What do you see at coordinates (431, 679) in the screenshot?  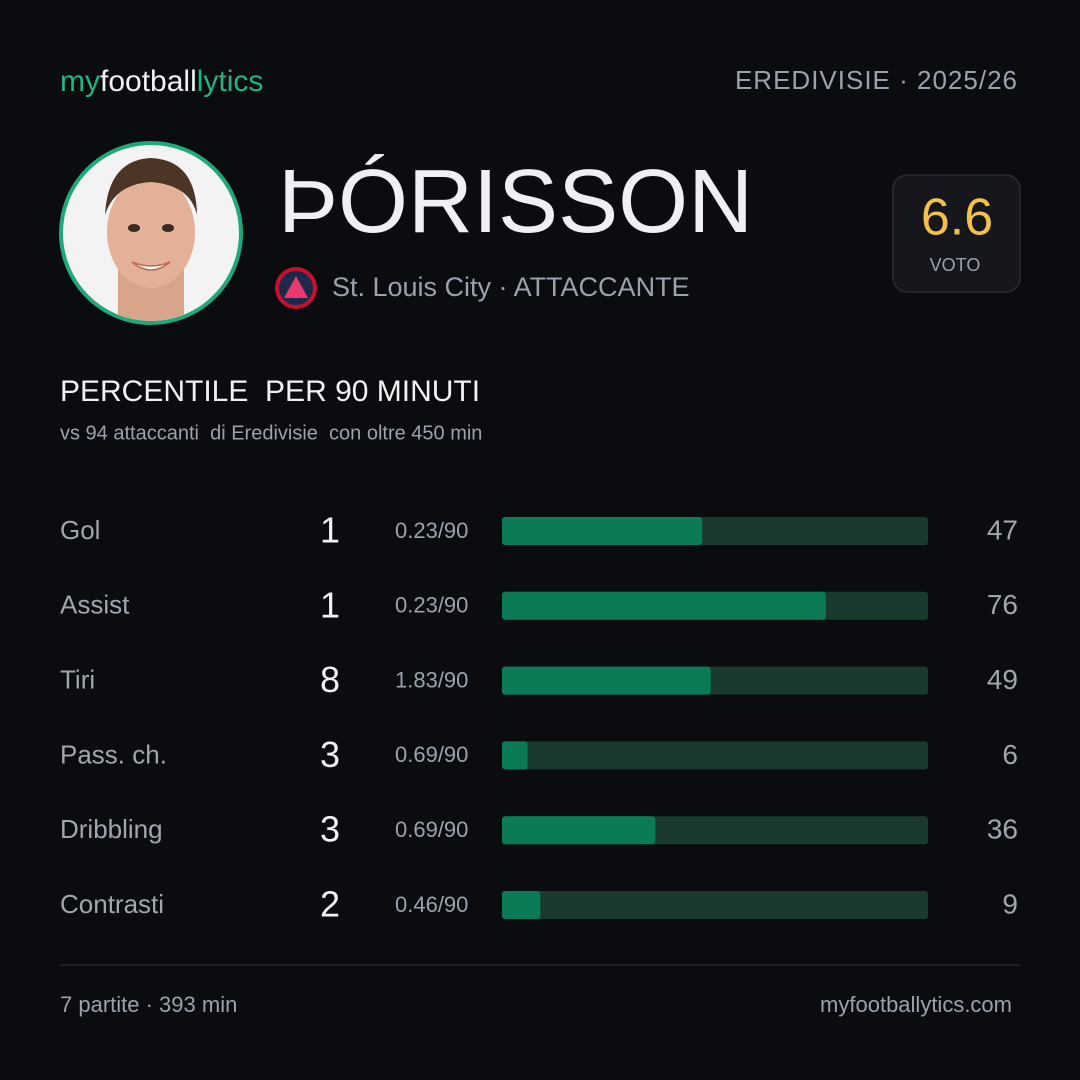 I see `stat-per90: 1.83/90` at bounding box center [431, 679].